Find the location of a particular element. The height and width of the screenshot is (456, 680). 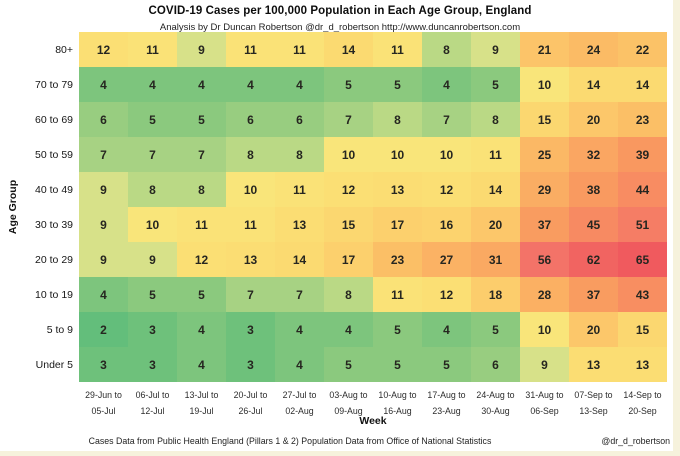

heatmap-cell: 44 is located at coordinates (642, 189).